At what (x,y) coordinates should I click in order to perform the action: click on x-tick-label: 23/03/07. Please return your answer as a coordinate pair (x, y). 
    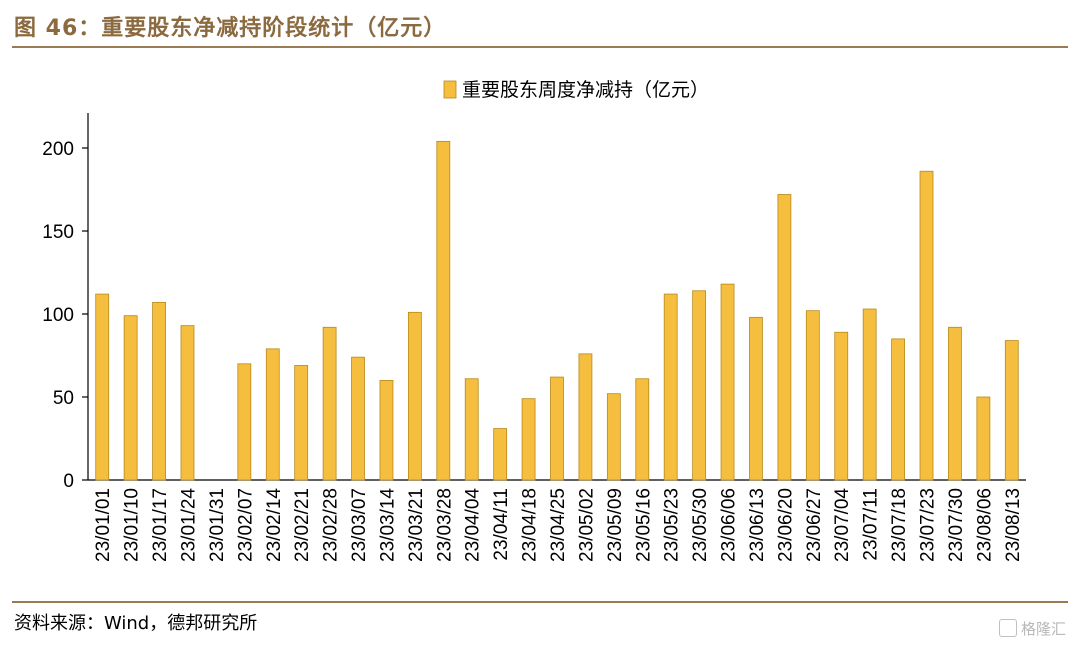
    Looking at the image, I should click on (359, 525).